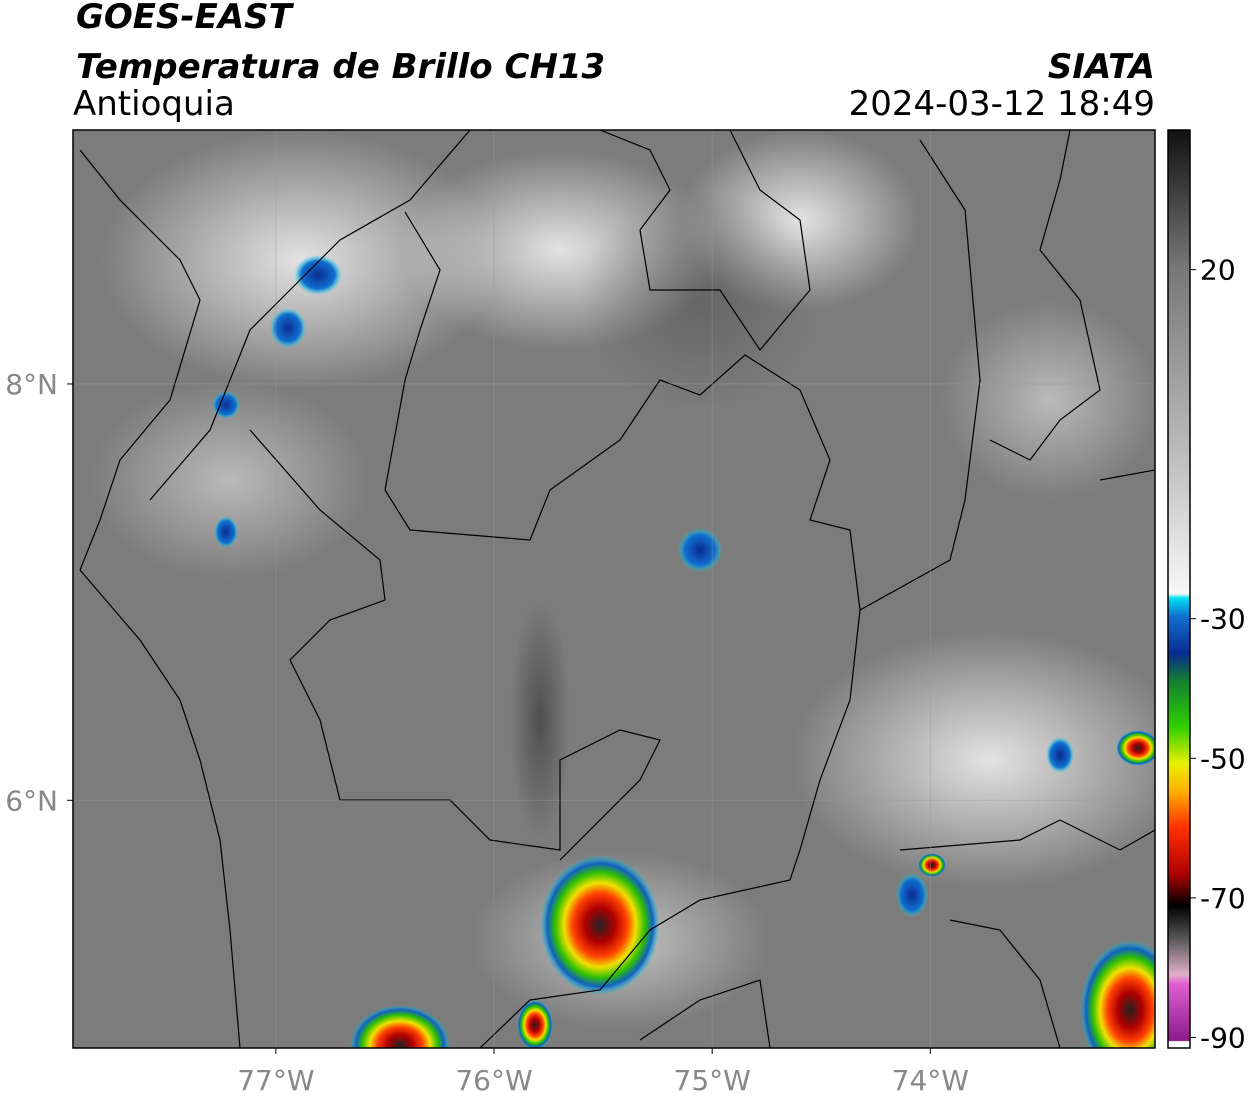  What do you see at coordinates (1223, 1038) in the screenshot?
I see `colorbar-tick-label: -90` at bounding box center [1223, 1038].